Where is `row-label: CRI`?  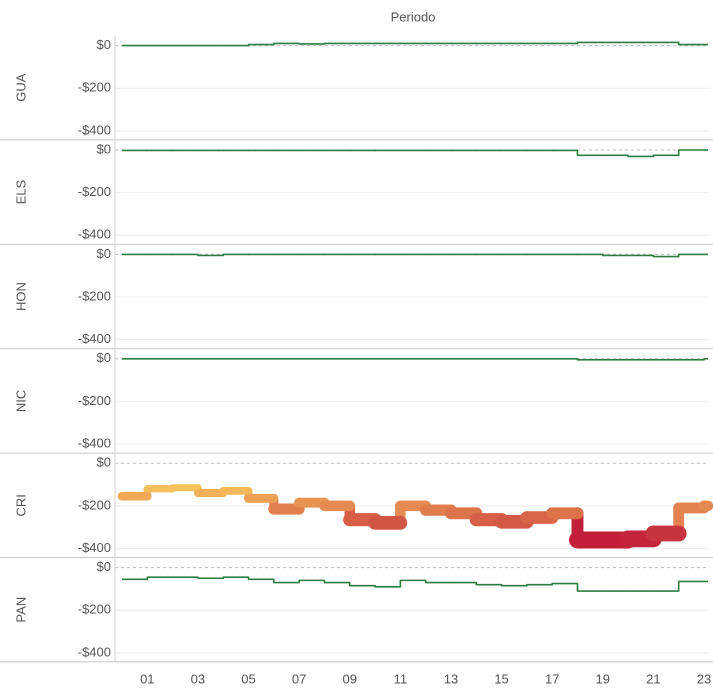
row-label: CRI is located at coordinates (20, 505).